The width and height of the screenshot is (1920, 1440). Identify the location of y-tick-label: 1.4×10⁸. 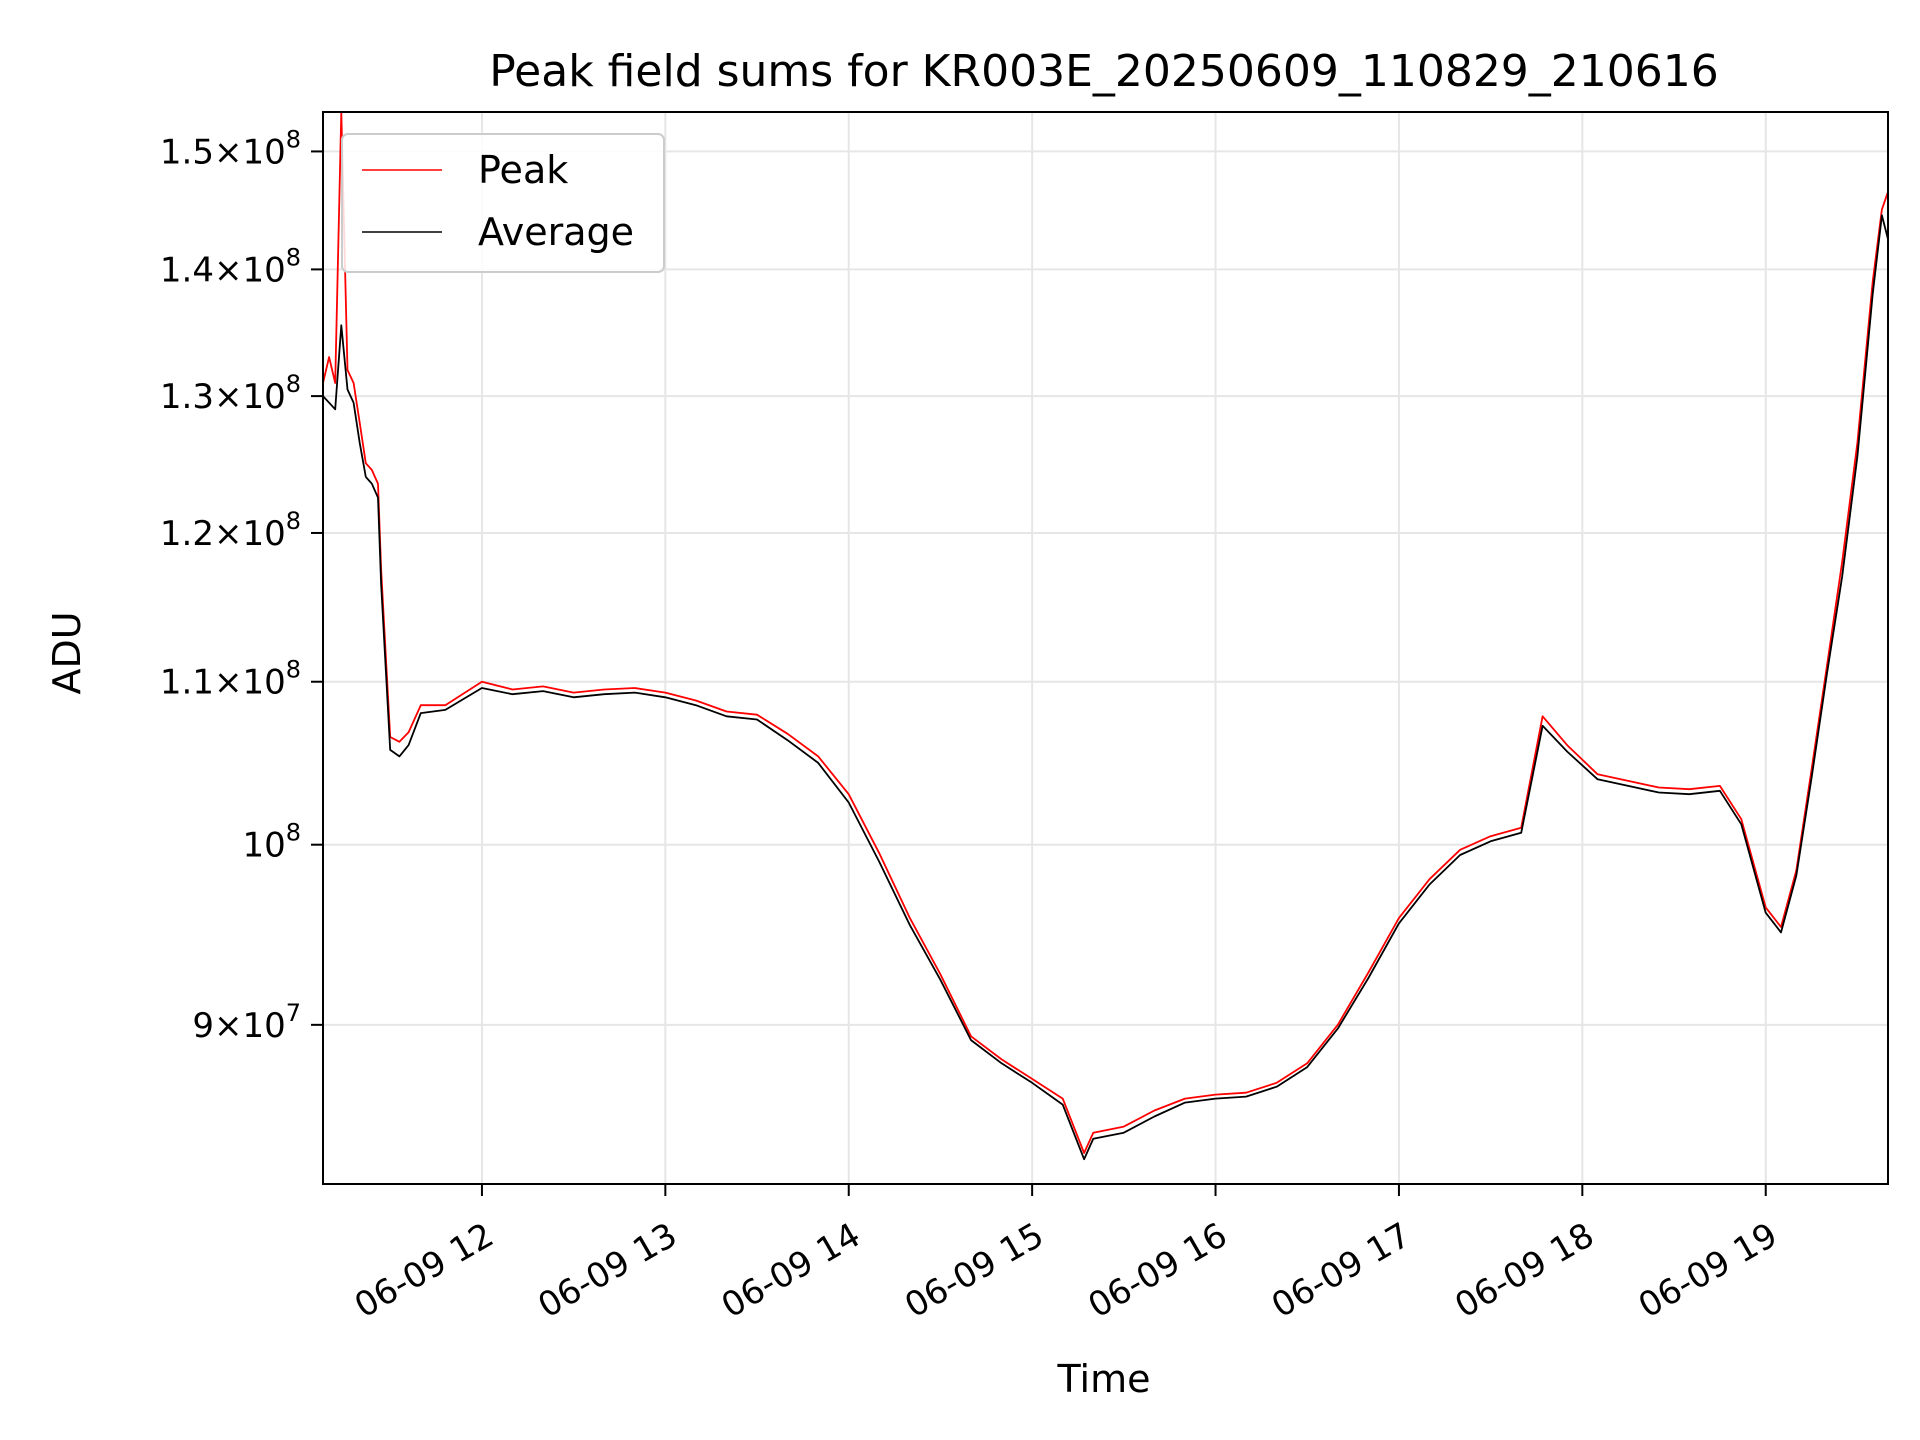
(230, 266).